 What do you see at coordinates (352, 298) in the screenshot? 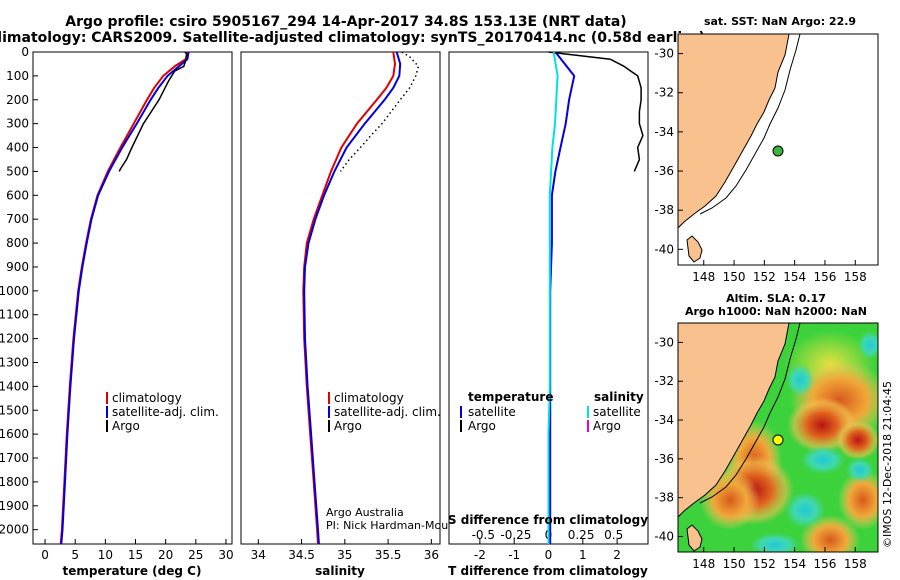
I see `satellite-salinity-line` at bounding box center [352, 298].